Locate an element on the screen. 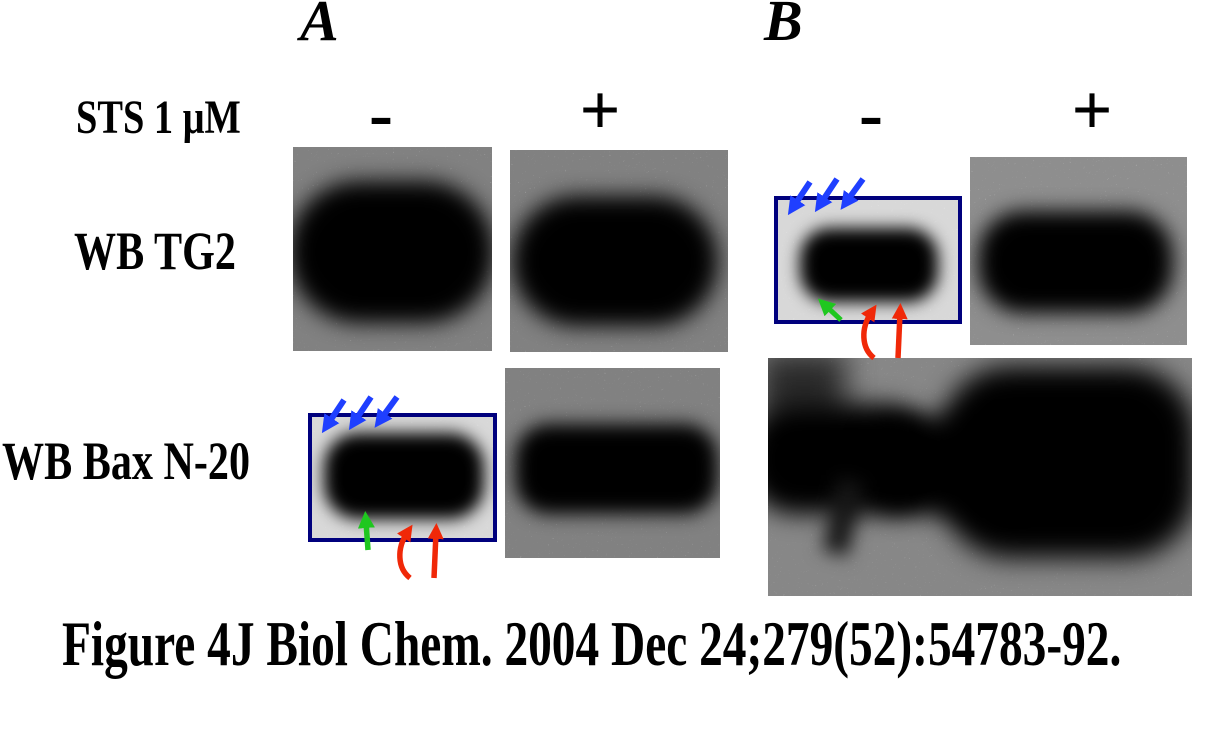 This screenshot has height=736, width=1230. lane-sign-b-plus: + is located at coordinates (1092, 110).